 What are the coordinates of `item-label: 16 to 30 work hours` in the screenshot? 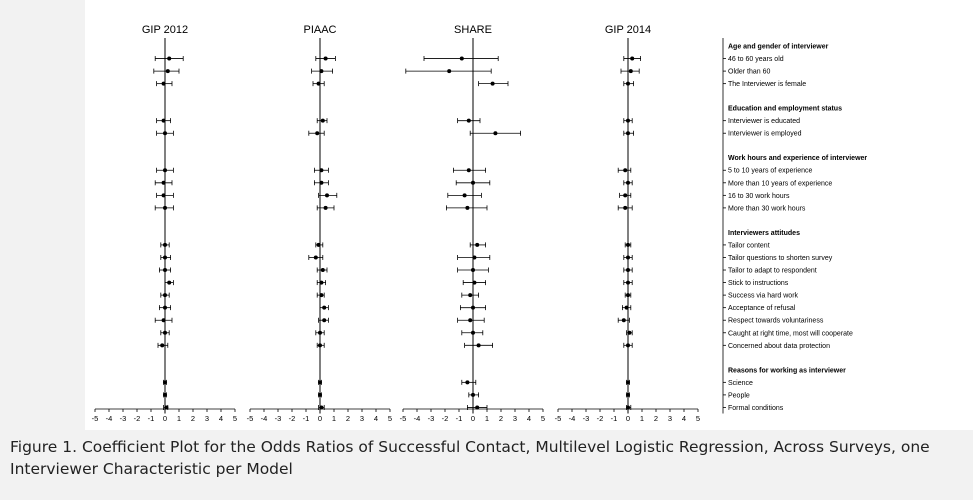 It's located at (759, 196).